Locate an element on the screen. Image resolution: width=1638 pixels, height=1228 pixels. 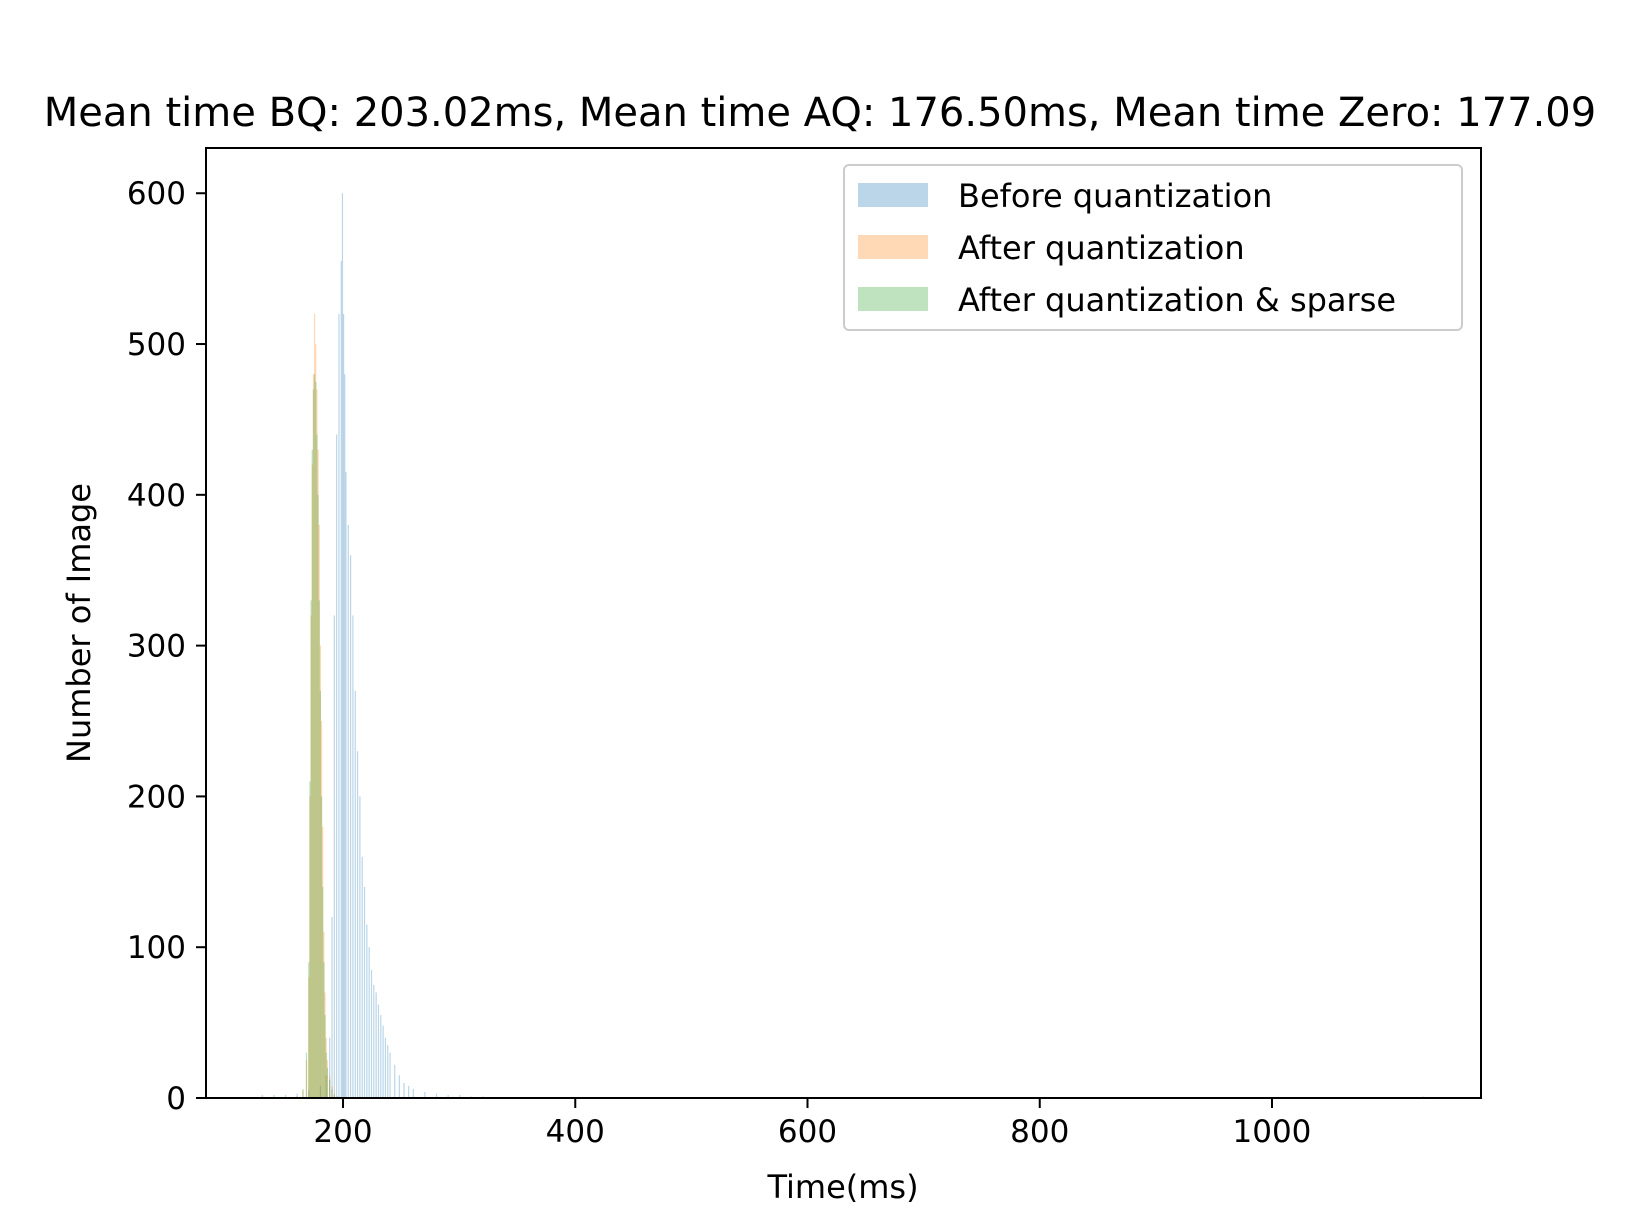
series-3-bars is located at coordinates (317, 736).